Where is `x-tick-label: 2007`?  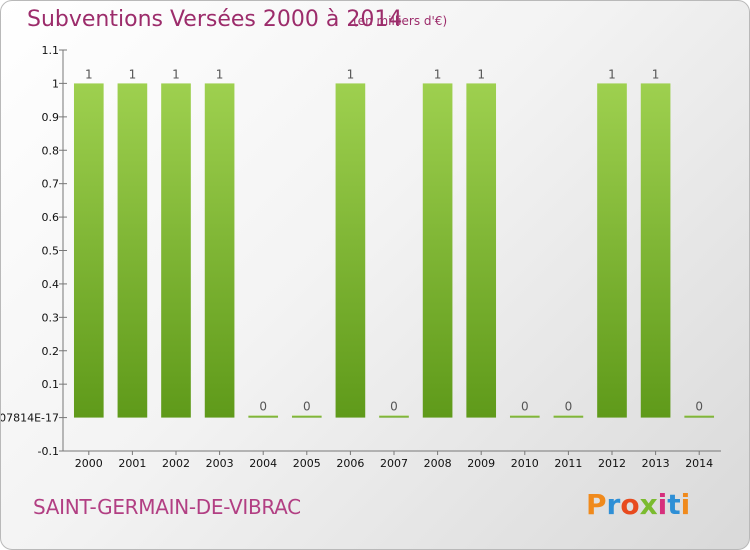 x-tick-label: 2007 is located at coordinates (394, 463).